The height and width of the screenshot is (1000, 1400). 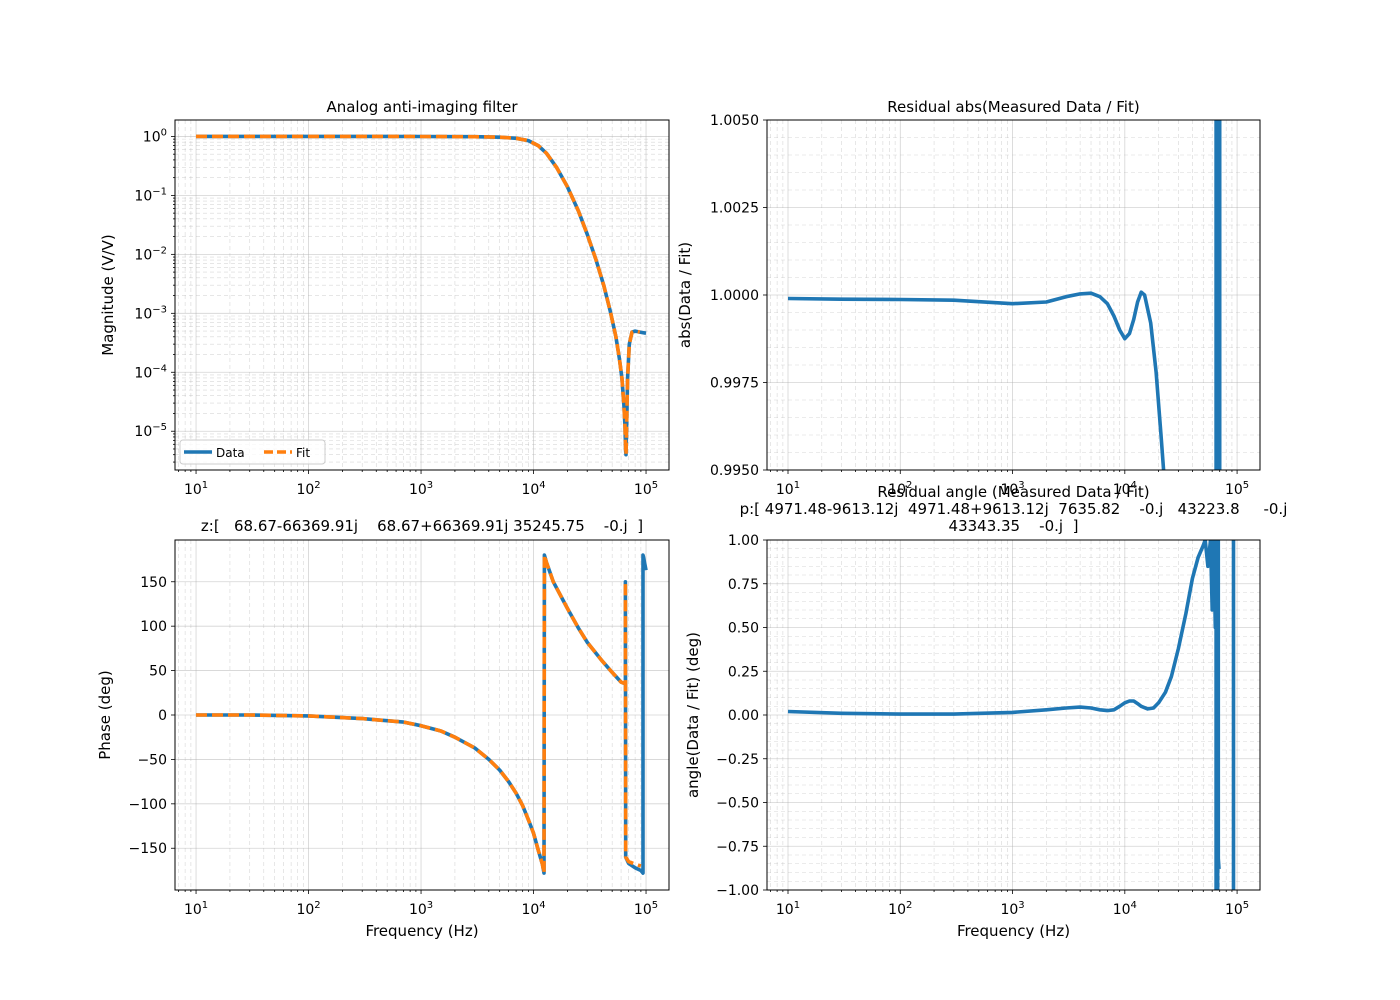 What do you see at coordinates (734, 121) in the screenshot?
I see `y-tick-label: 1.0050` at bounding box center [734, 121].